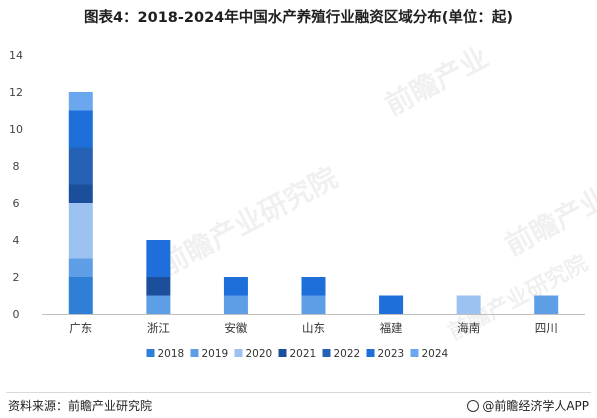 The width and height of the screenshot is (597, 418). Describe the element at coordinates (80, 295) in the screenshot. I see `bar-segment-2018` at that location.